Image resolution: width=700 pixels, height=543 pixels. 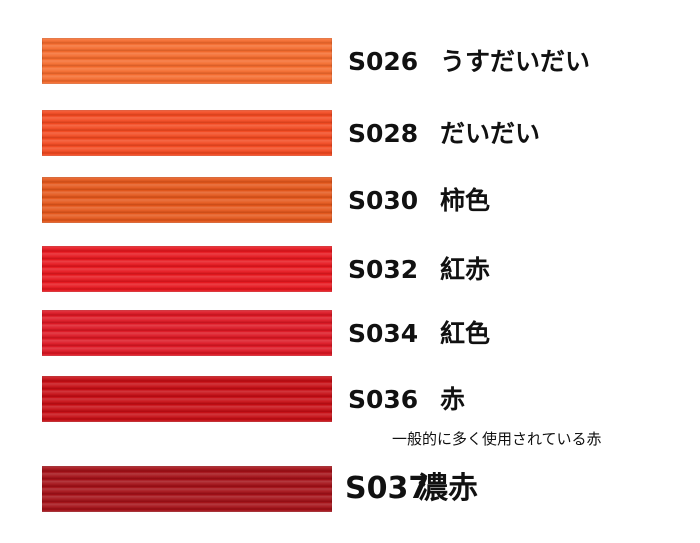 What do you see at coordinates (490, 133) in the screenshot?
I see `item-name: だいだい` at bounding box center [490, 133].